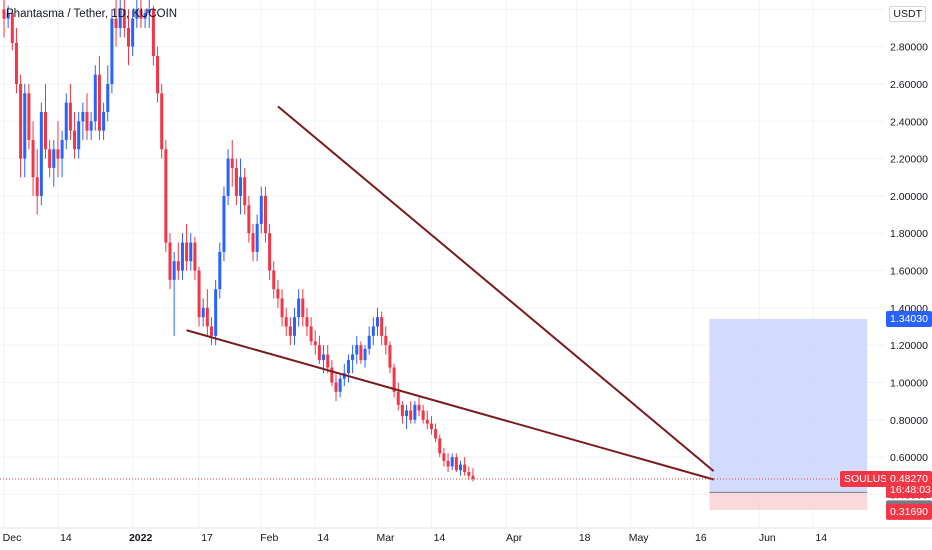  I want to click on y-tick-label: 1.80000, so click(909, 234).